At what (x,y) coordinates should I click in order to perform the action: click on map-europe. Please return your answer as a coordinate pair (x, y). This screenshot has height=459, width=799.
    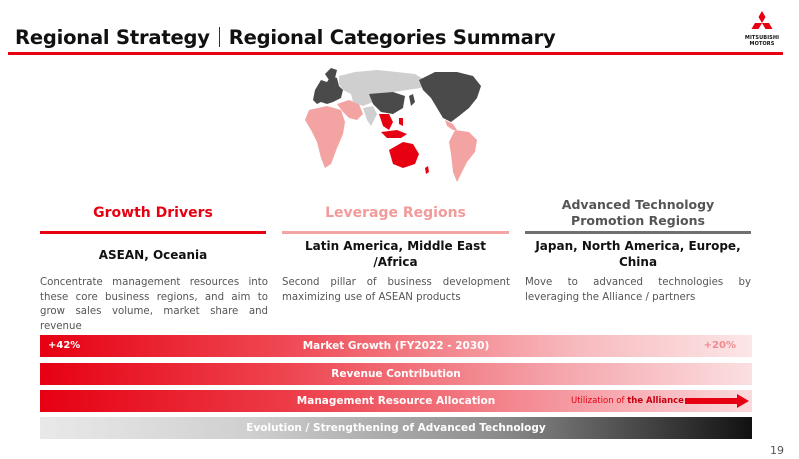
    Looking at the image, I should click on (328, 90).